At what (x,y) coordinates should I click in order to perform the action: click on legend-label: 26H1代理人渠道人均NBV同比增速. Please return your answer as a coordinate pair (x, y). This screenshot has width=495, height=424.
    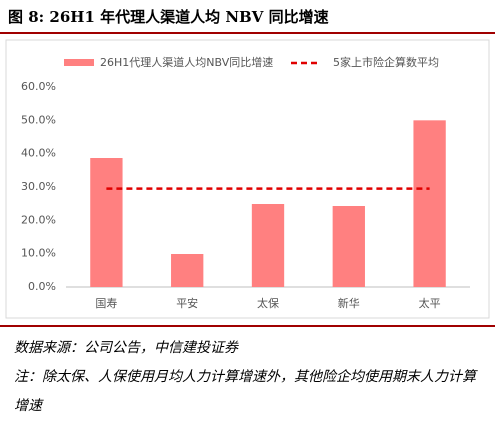
    Looking at the image, I should click on (186, 62).